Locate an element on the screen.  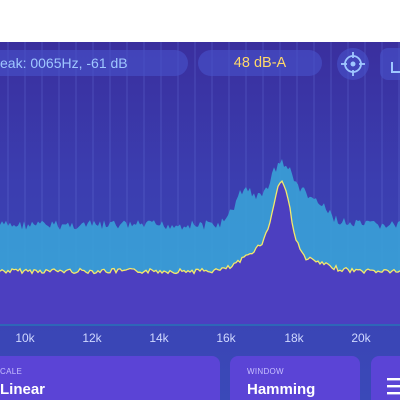
axis-baseline is located at coordinates (200, 325).